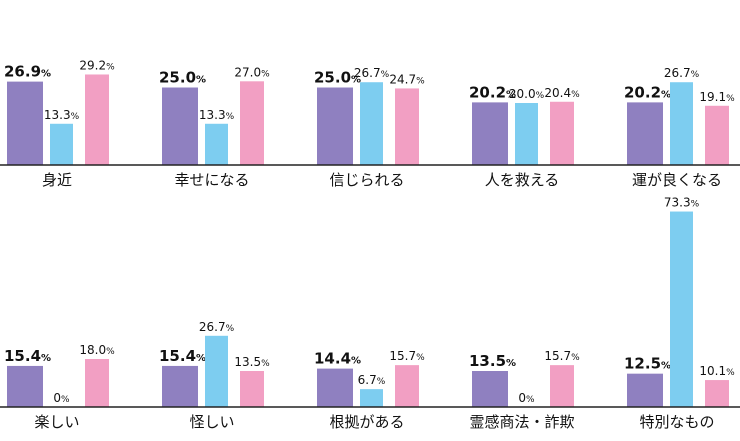  What do you see at coordinates (682, 203) in the screenshot?
I see `value-label: 73.3%` at bounding box center [682, 203].